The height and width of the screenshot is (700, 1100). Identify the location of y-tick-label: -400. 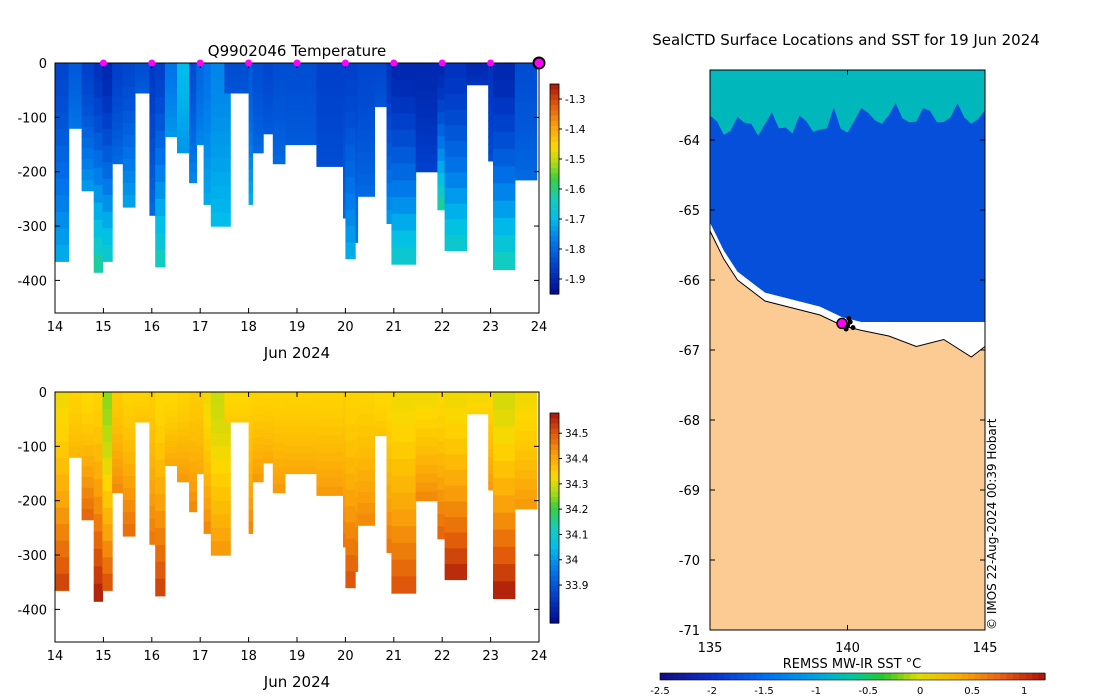
(32, 610).